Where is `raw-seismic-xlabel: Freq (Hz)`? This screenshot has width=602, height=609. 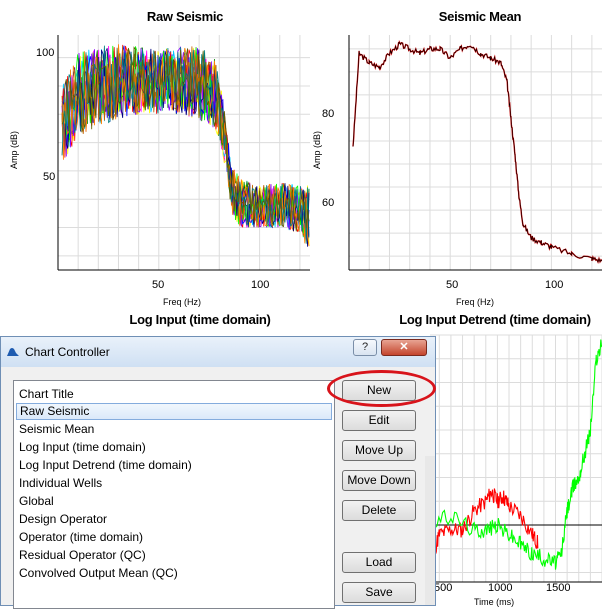
raw-seismic-xlabel: Freq (Hz) is located at coordinates (182, 302).